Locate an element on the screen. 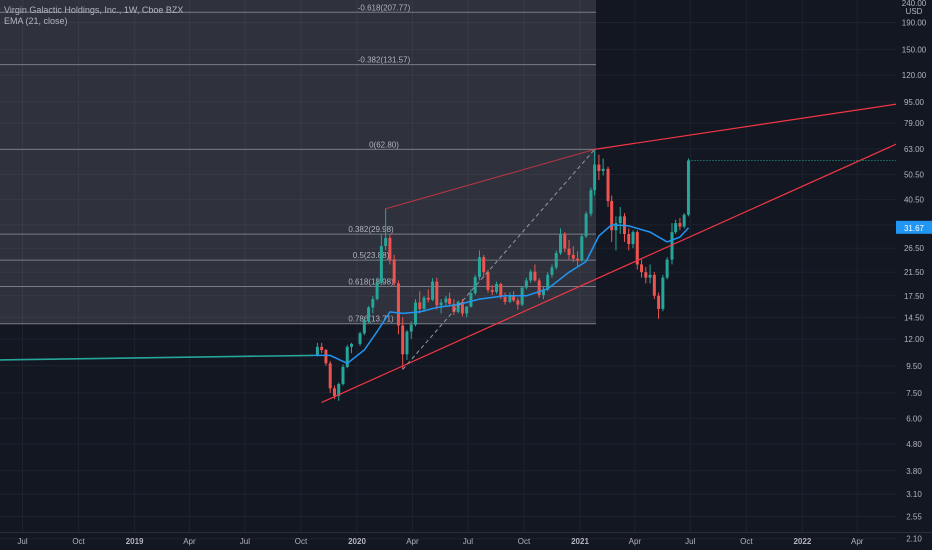 The width and height of the screenshot is (932, 550). price-tick-label: 40.50 is located at coordinates (914, 200).